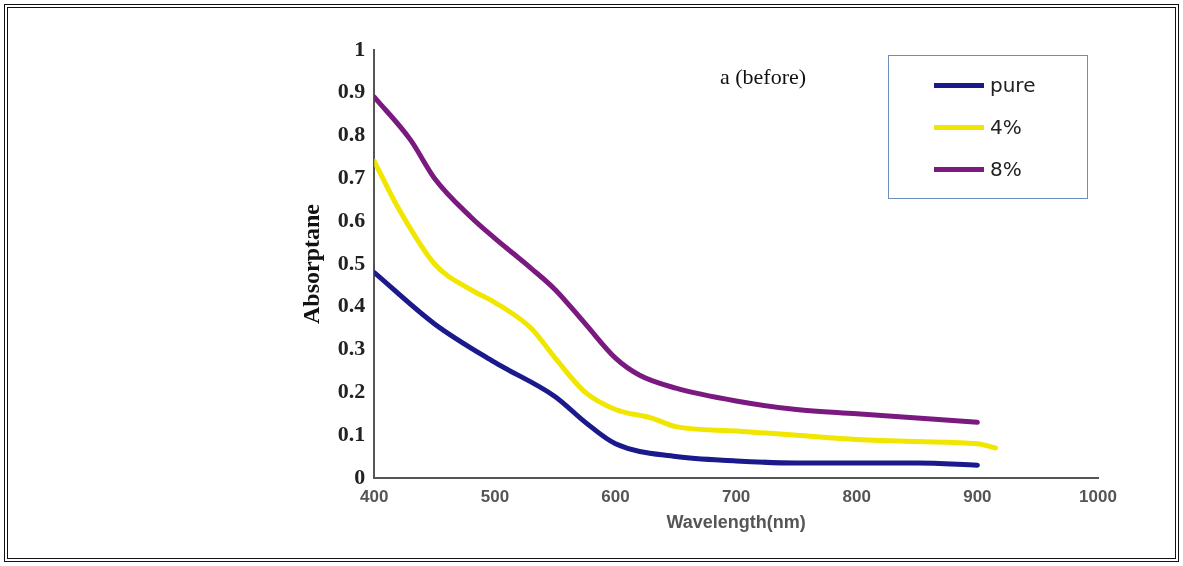  I want to click on y-tick-label: 0.7, so click(351, 177).